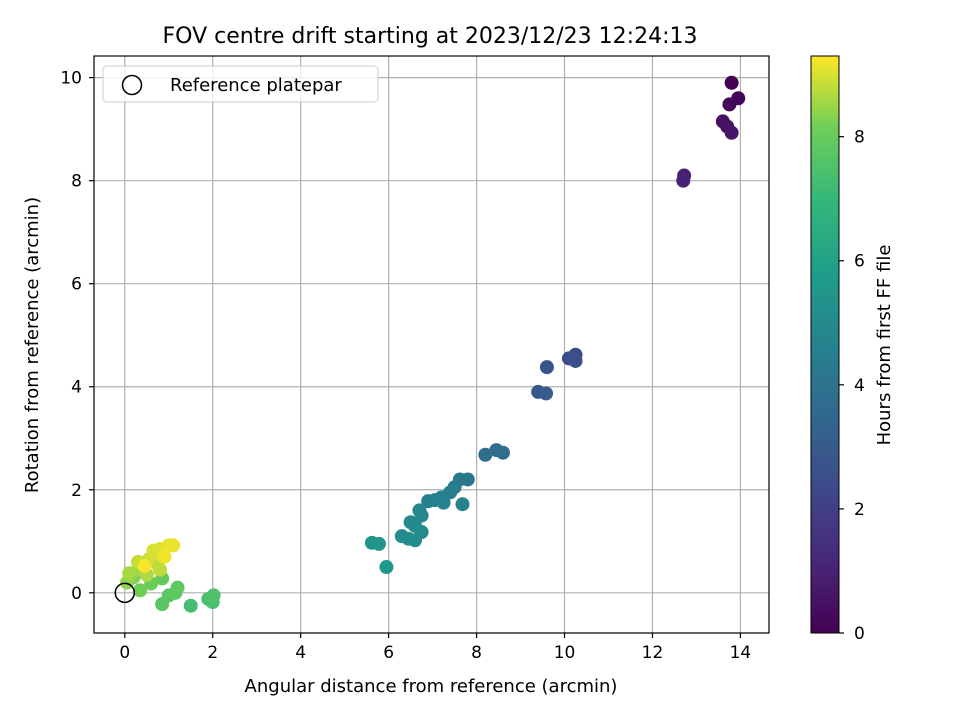 This screenshot has width=960, height=720. Describe the element at coordinates (565, 653) in the screenshot. I see `x-tick-label: 10` at that location.